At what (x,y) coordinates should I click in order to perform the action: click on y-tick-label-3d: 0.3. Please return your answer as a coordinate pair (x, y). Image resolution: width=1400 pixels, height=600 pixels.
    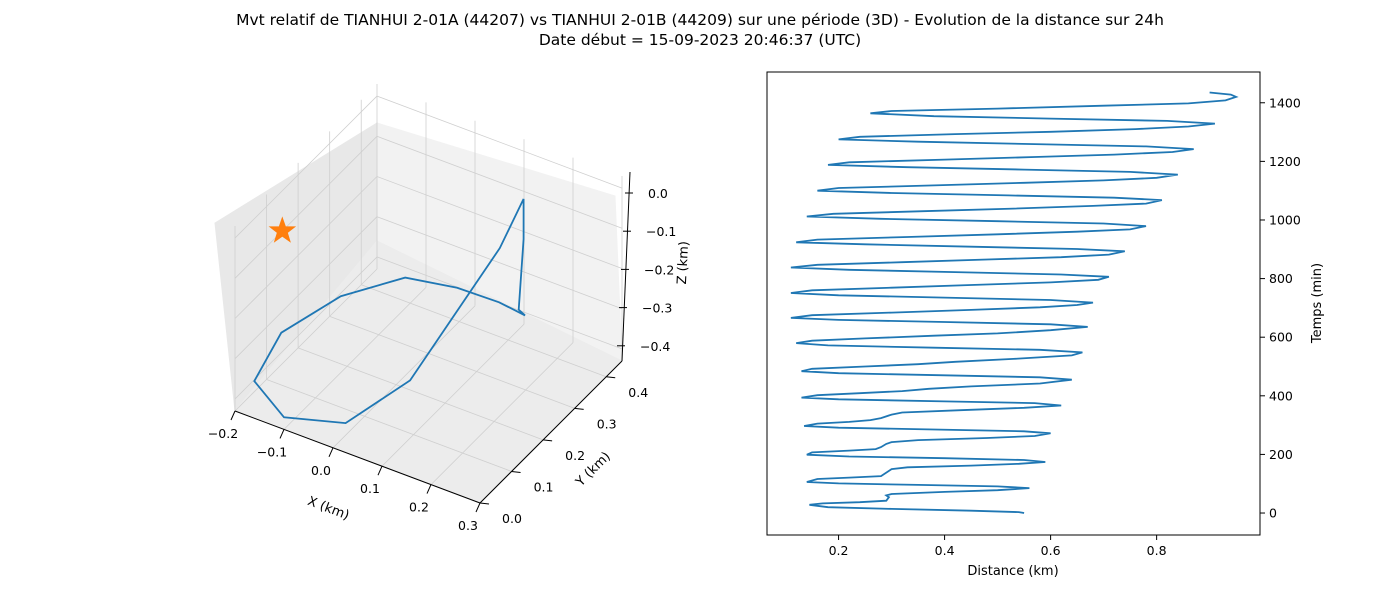
    Looking at the image, I should click on (607, 423).